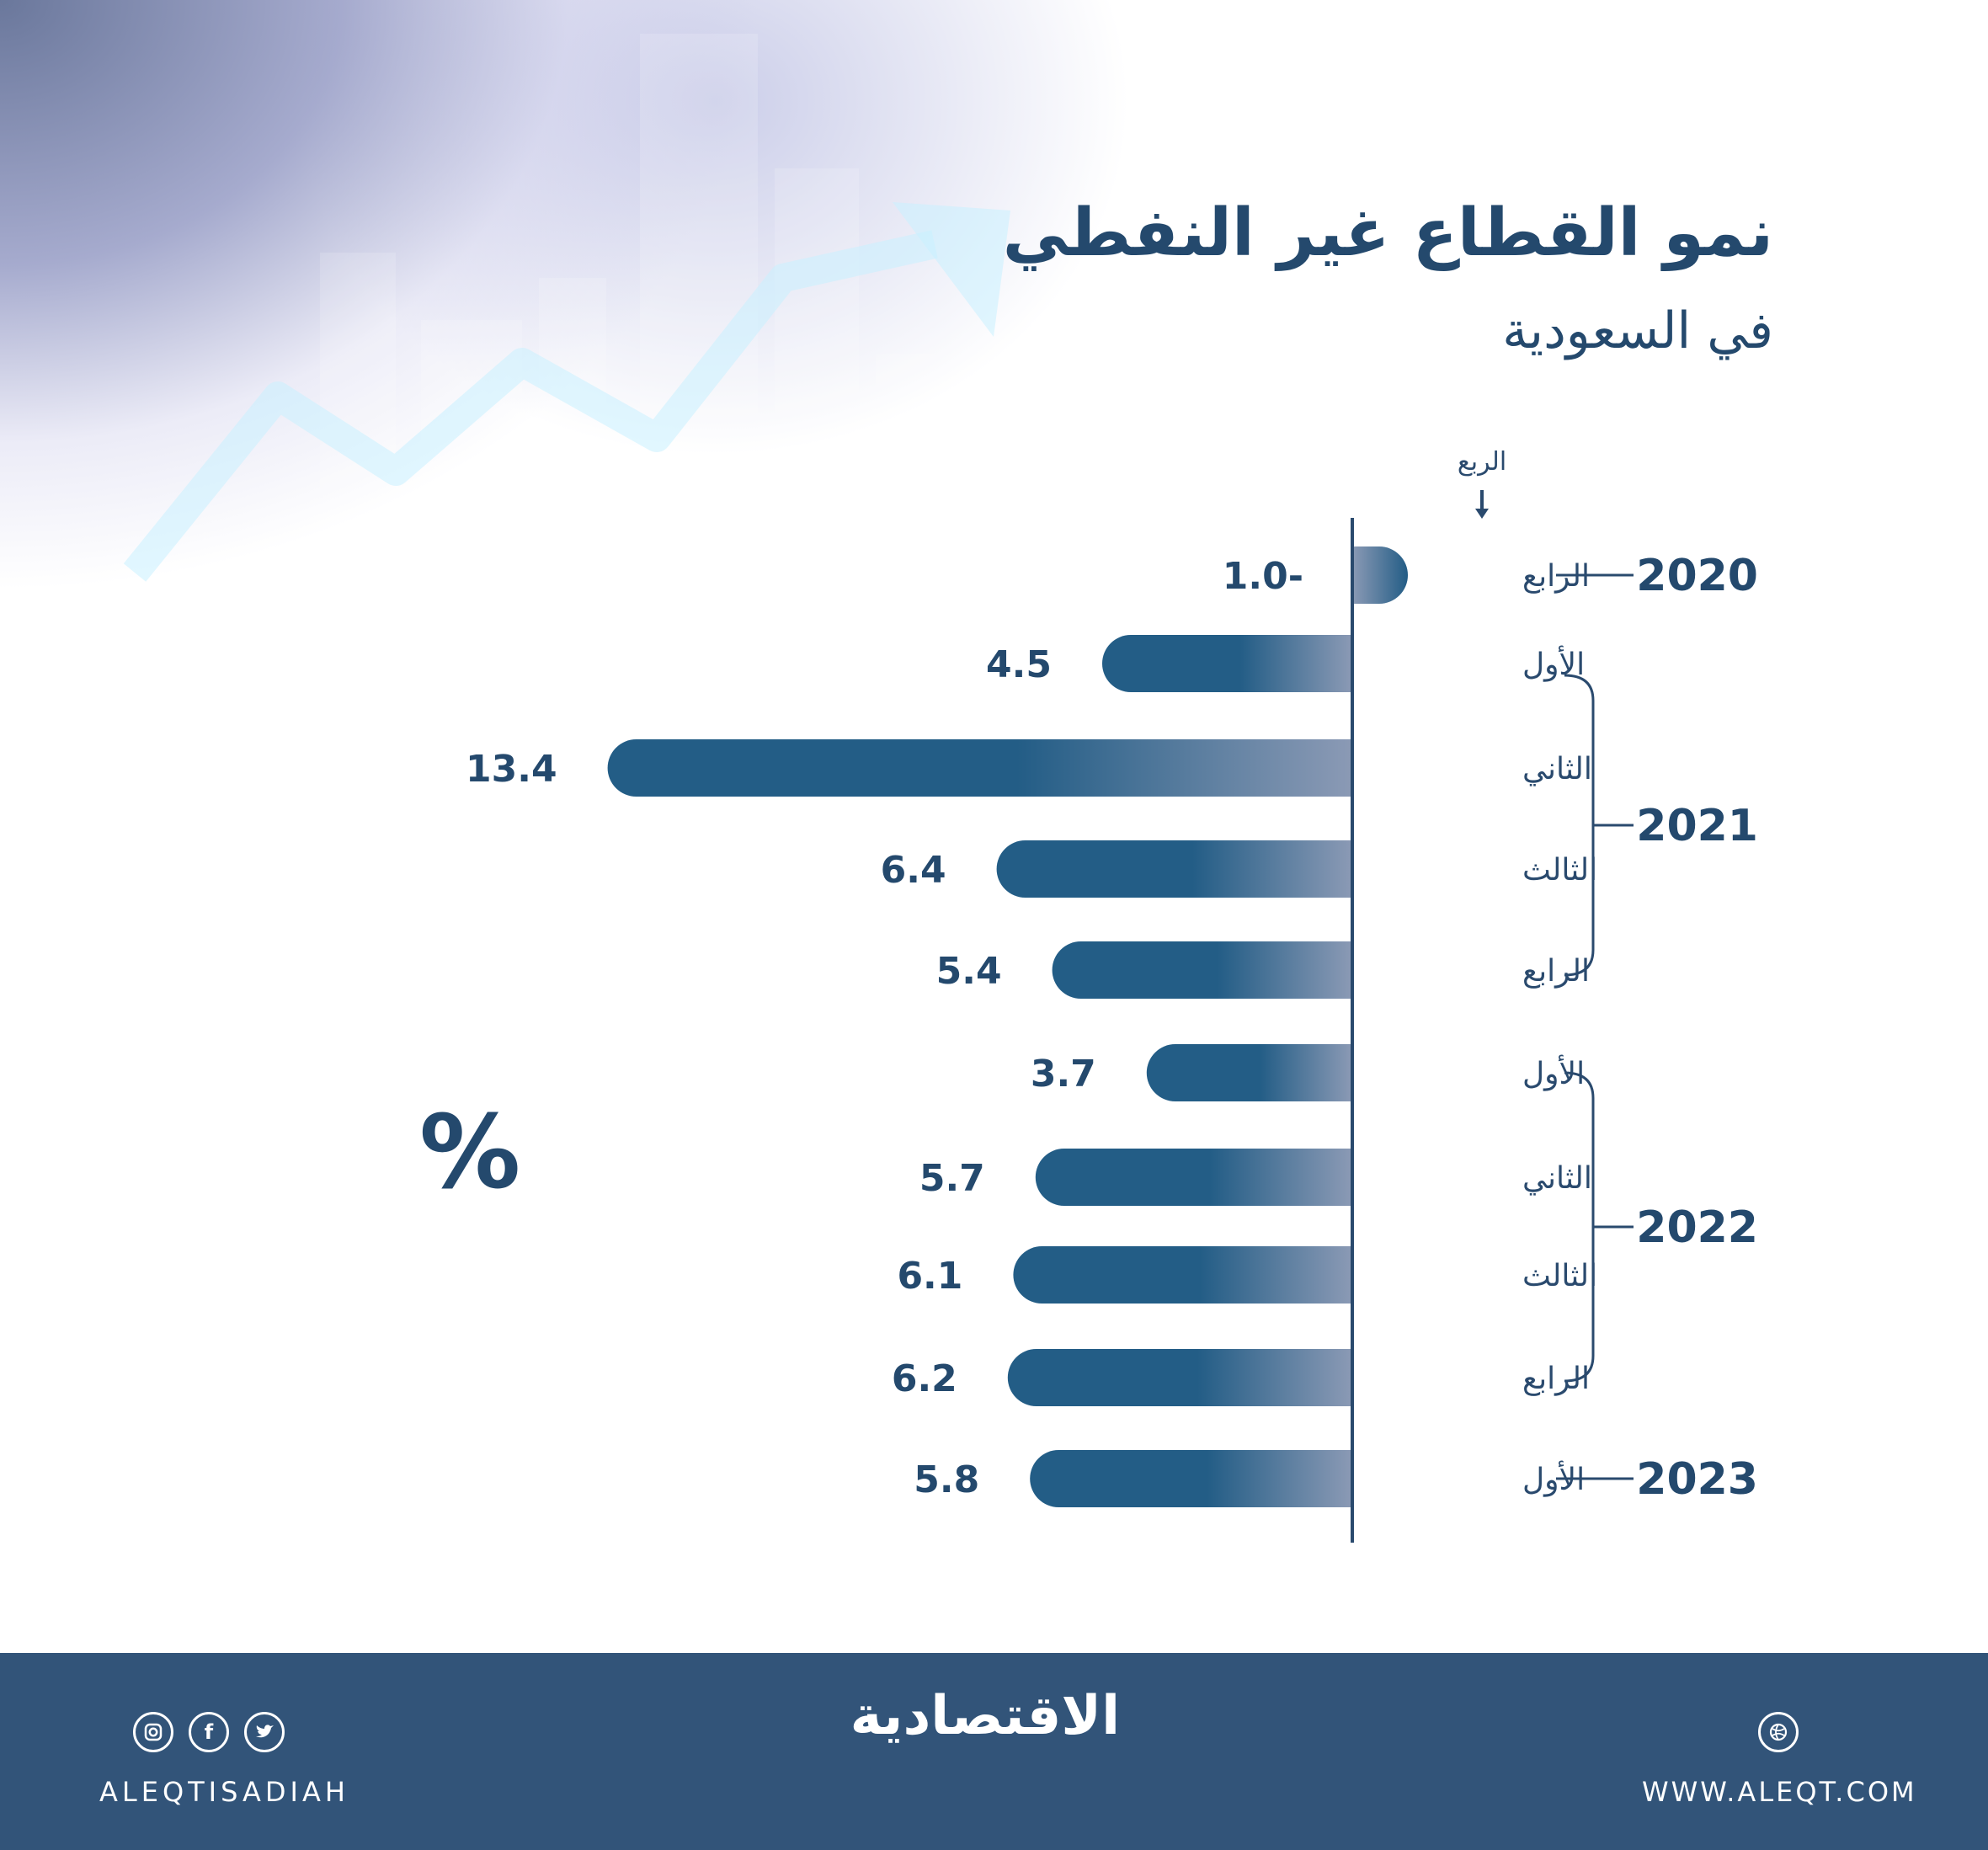 This screenshot has height=1850, width=1988. What do you see at coordinates (1697, 1227) in the screenshot?
I see `year-label: 2022` at bounding box center [1697, 1227].